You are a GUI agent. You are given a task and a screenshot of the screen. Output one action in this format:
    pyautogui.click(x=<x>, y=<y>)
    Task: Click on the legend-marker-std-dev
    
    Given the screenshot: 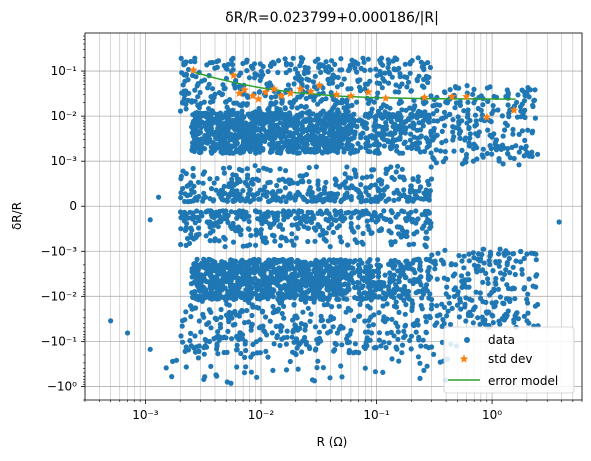 What is the action you would take?
    pyautogui.click(x=464, y=358)
    